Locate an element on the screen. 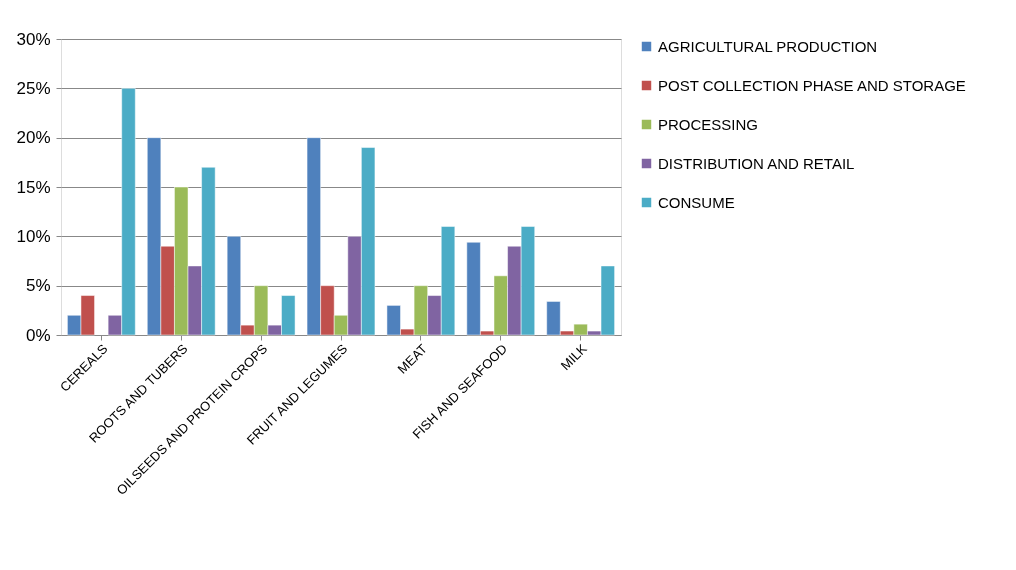 The height and width of the screenshot is (570, 1016). y-tick-label: 5% is located at coordinates (38, 286).